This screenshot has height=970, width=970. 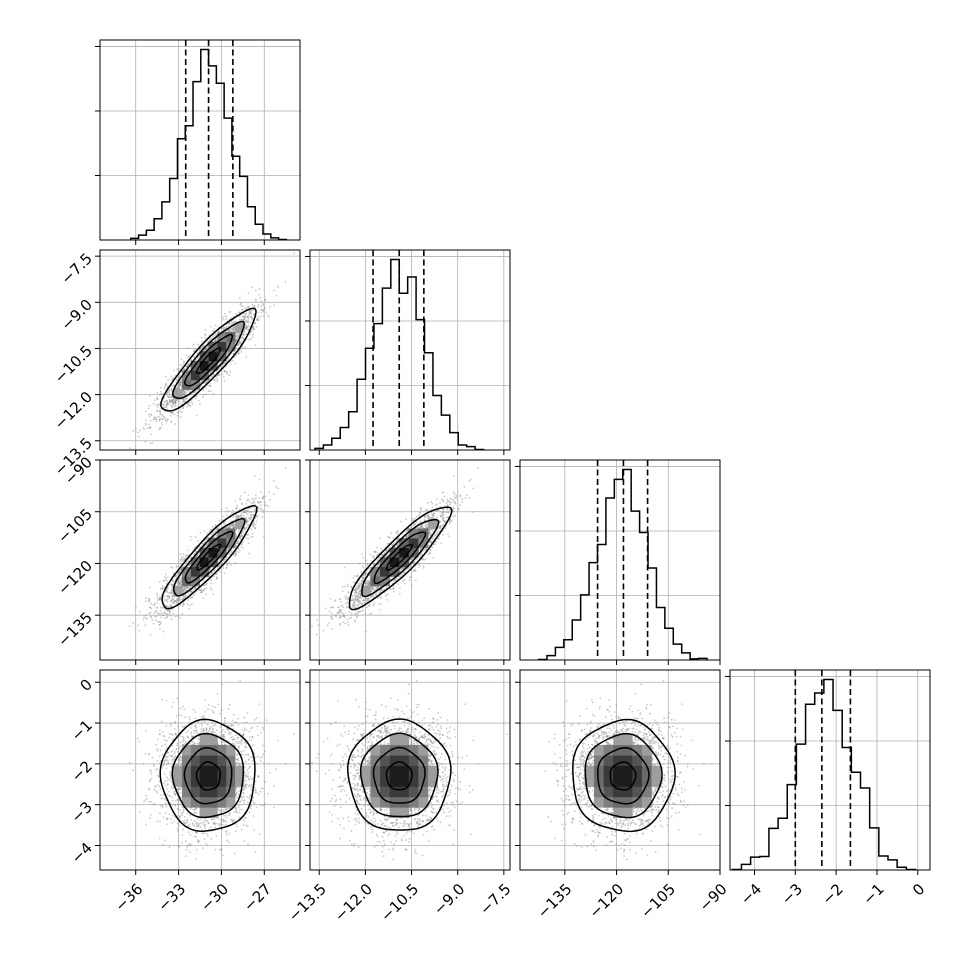 I want to click on panel-2-0: −135−120−105−90, so click(x=177, y=559).